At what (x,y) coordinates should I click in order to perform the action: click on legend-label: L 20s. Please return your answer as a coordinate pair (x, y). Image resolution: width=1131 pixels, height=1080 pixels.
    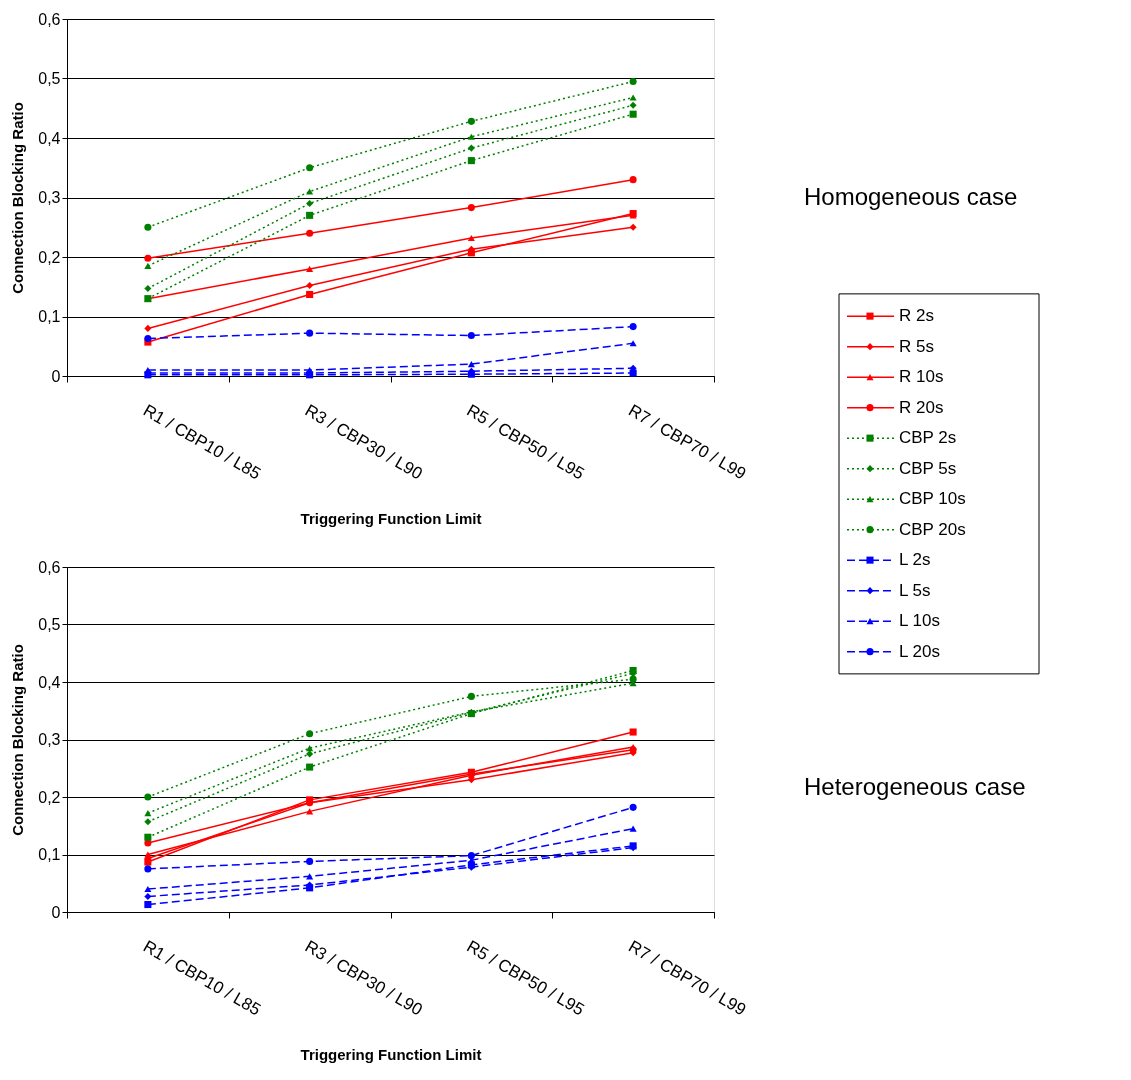
    Looking at the image, I should click on (919, 651).